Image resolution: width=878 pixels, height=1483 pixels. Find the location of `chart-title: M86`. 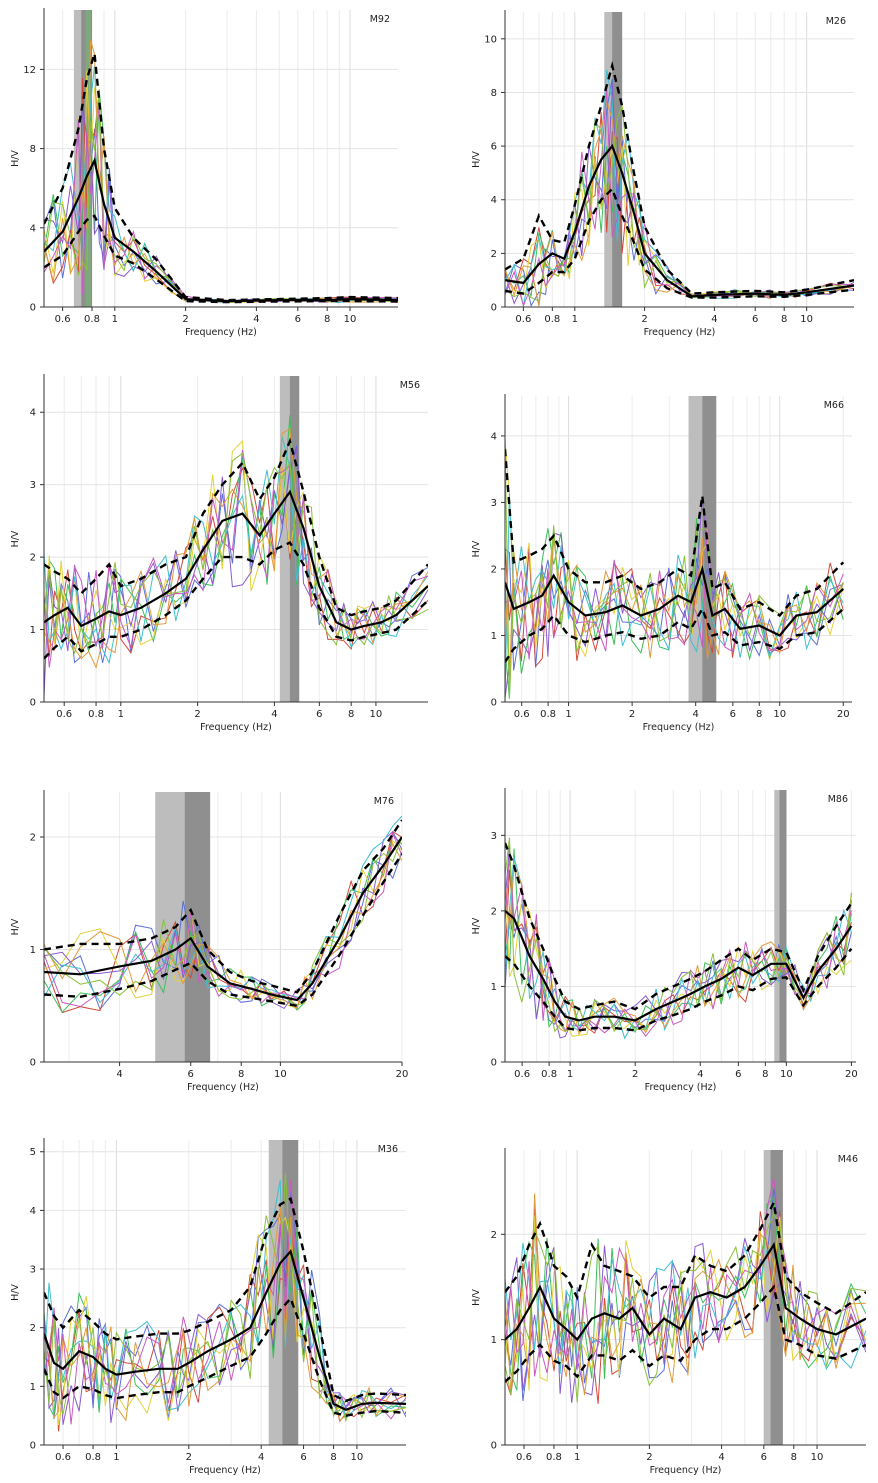

chart-title: M86 is located at coordinates (838, 799).